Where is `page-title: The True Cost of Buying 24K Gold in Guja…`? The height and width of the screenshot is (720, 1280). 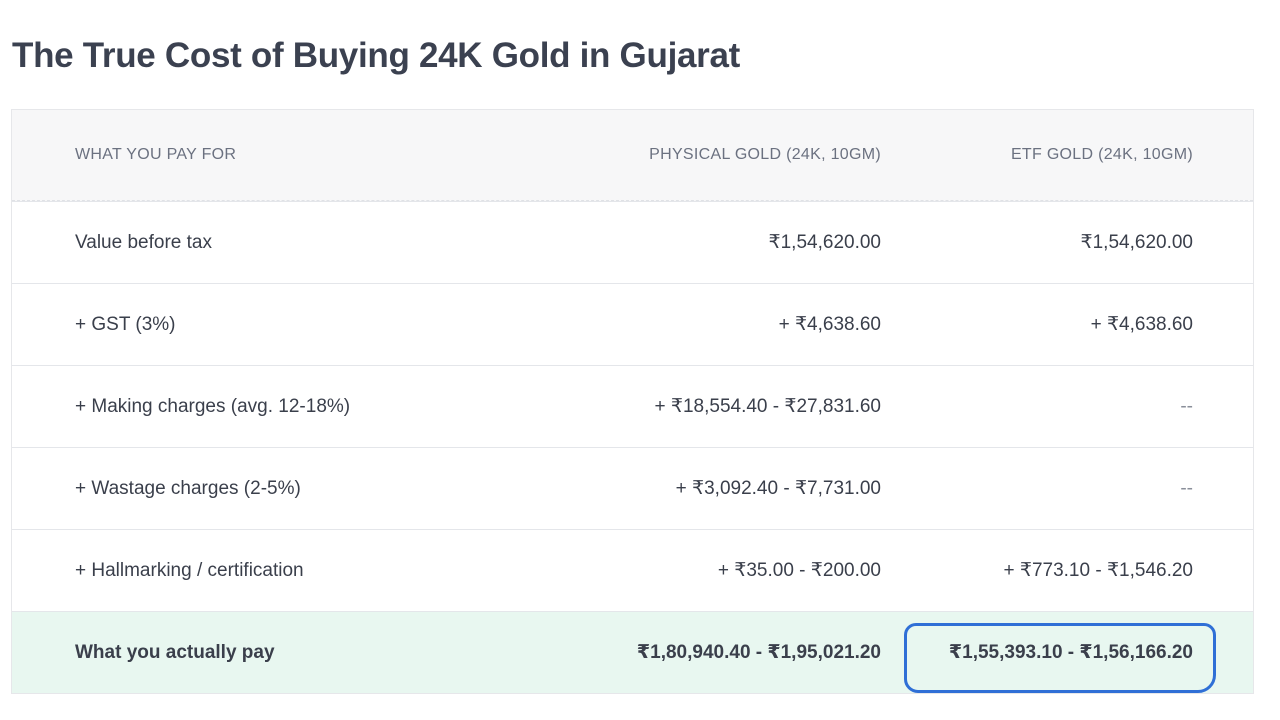
page-title: The True Cost of Buying 24K Gold in Guja… is located at coordinates (376, 55).